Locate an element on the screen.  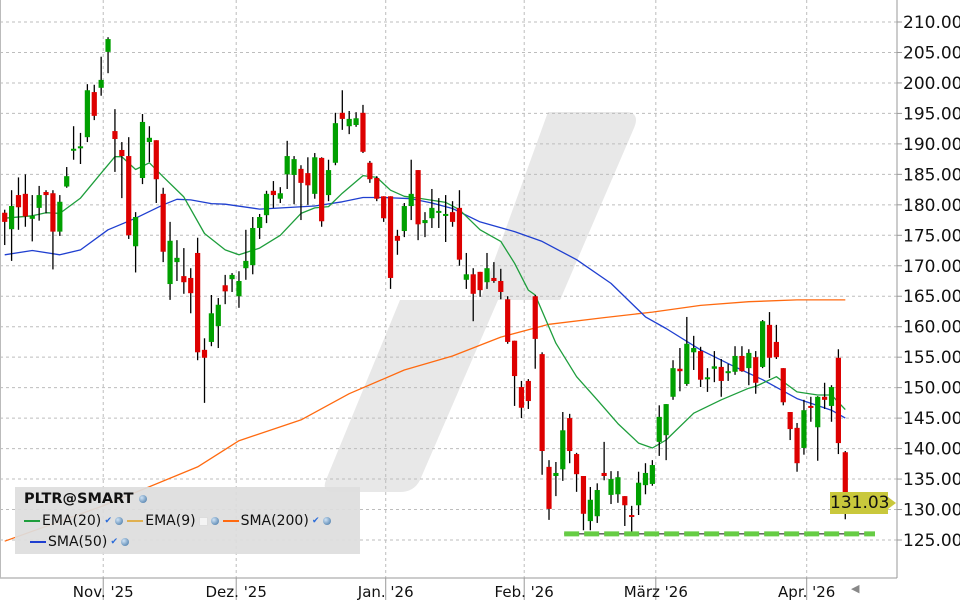
legend-sma200: SMA(200) is located at coordinates (274, 521).